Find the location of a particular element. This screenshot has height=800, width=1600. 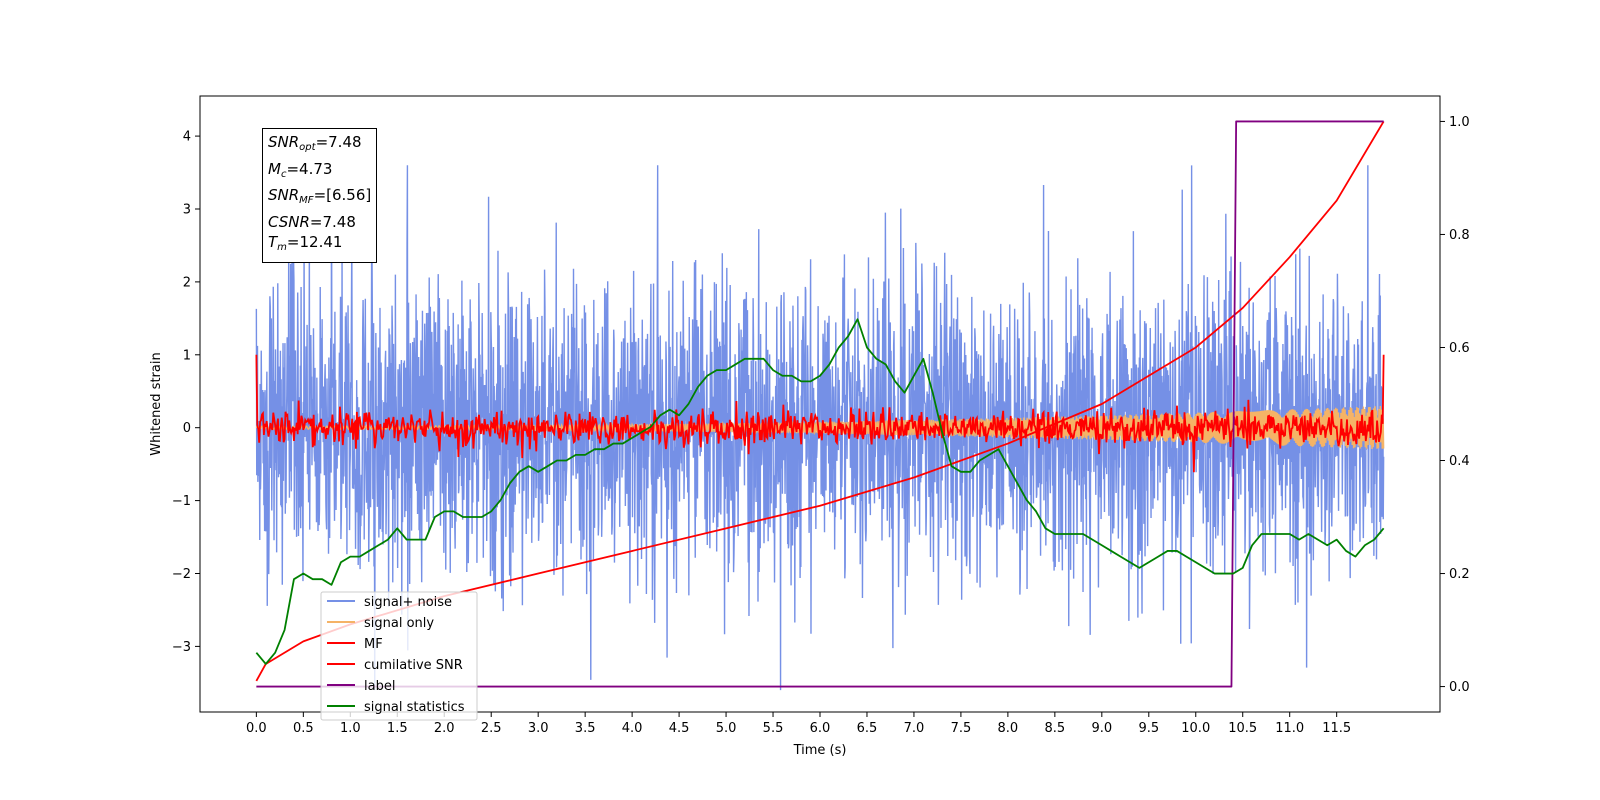

legend-label-signal-only: signal only is located at coordinates (399, 623).